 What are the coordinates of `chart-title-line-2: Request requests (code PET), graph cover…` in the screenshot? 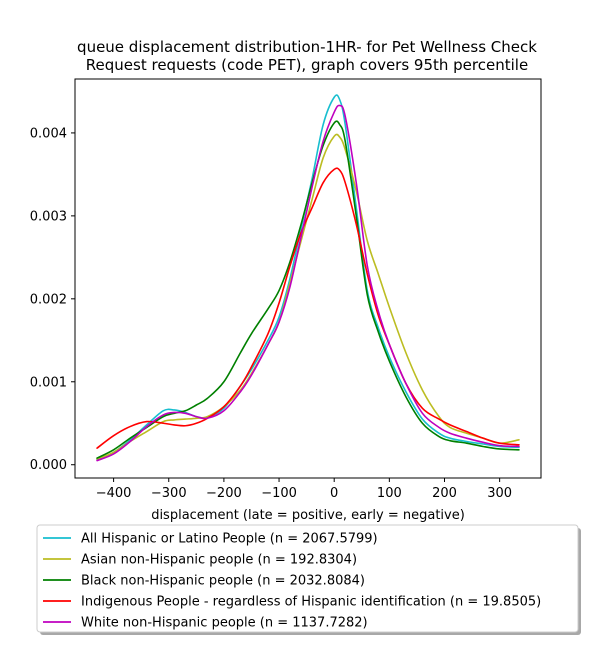 It's located at (307, 65).